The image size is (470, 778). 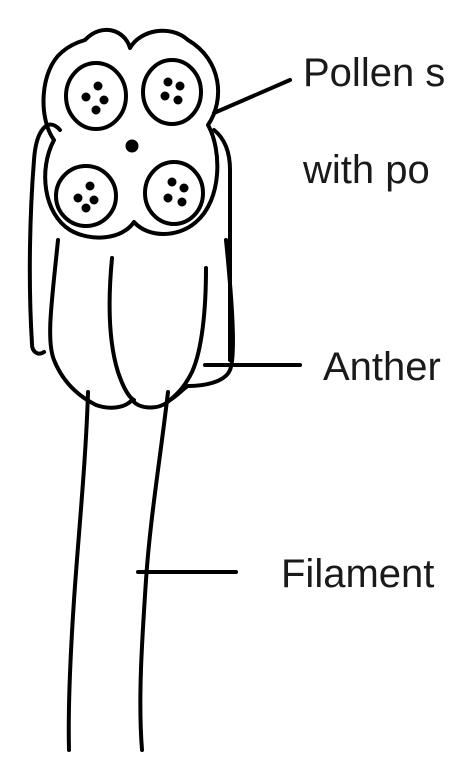 What do you see at coordinates (78, 571) in the screenshot?
I see `filament-left-edge` at bounding box center [78, 571].